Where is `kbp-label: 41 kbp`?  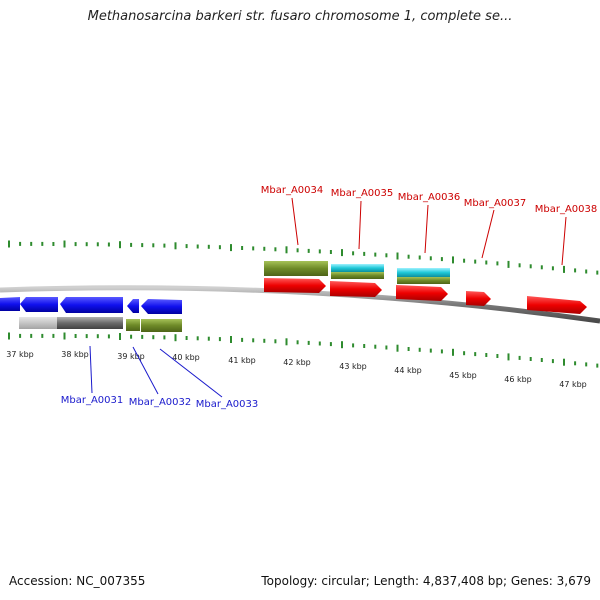 kbp-label: 41 kbp is located at coordinates (242, 360).